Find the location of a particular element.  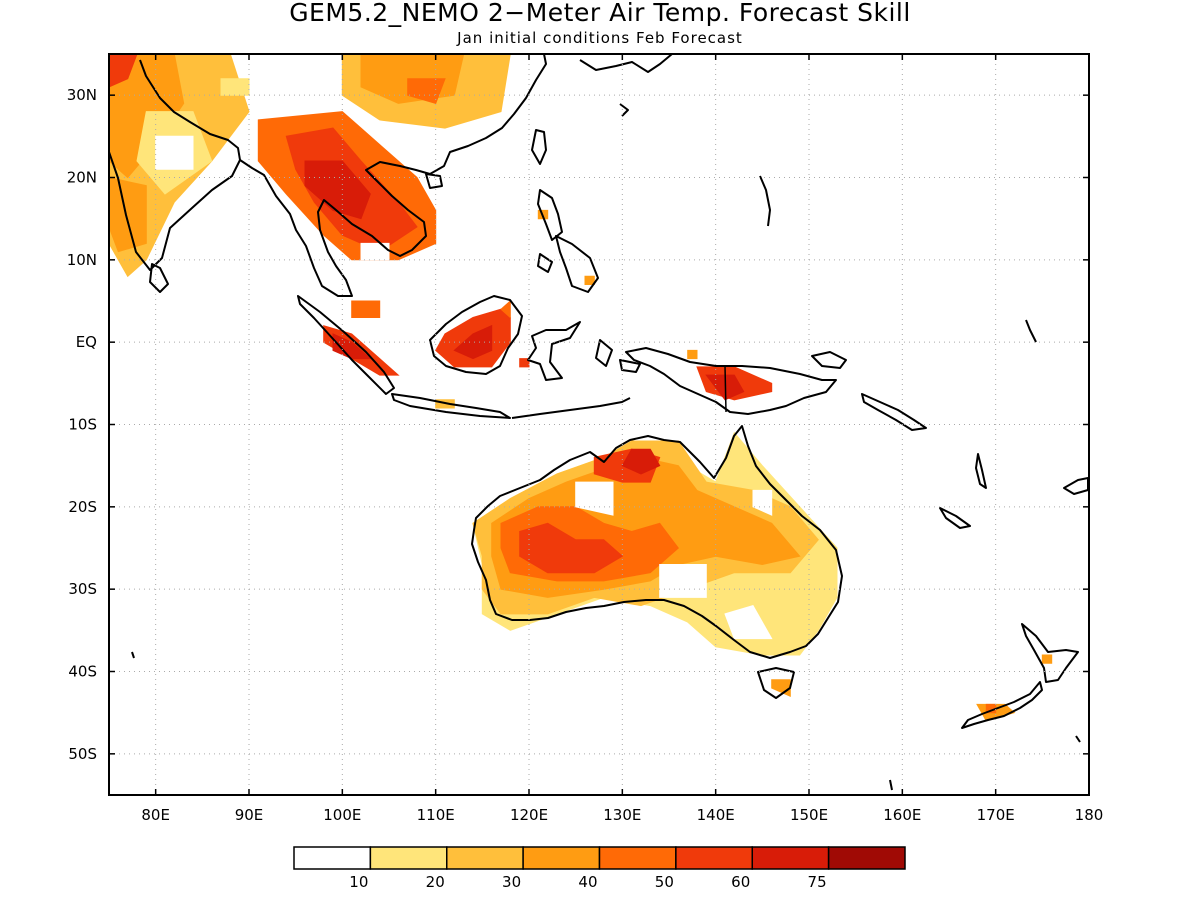

lat-tick-label: 30N is located at coordinates (82, 95).